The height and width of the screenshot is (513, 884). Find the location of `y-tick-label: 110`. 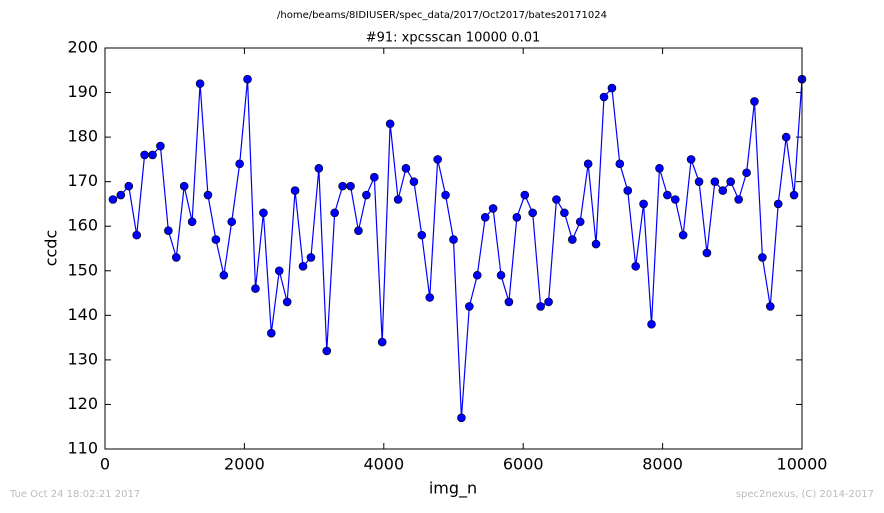

y-tick-label: 110 is located at coordinates (82, 448).